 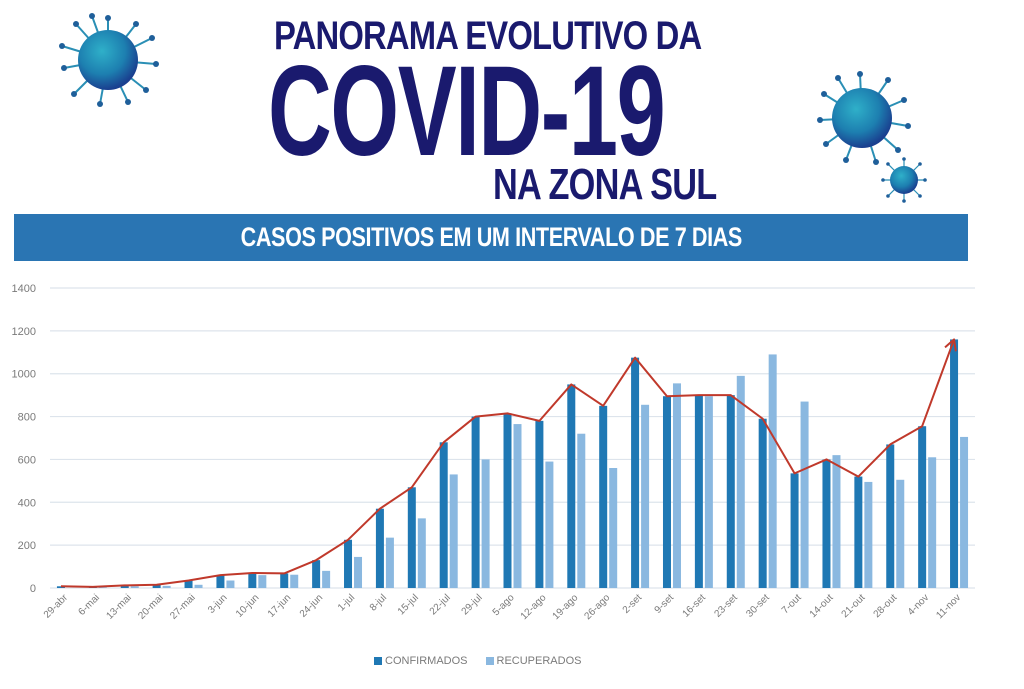 I want to click on x-tick-label: 23-set, so click(x=726, y=606).